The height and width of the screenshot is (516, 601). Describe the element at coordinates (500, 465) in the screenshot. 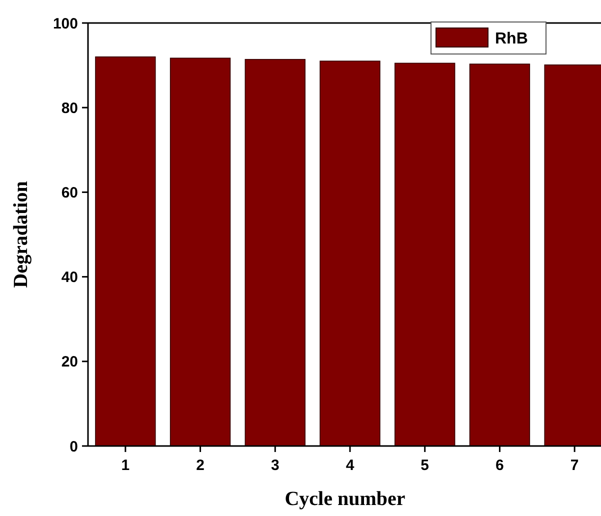

I see `x-tick-label: 6` at that location.